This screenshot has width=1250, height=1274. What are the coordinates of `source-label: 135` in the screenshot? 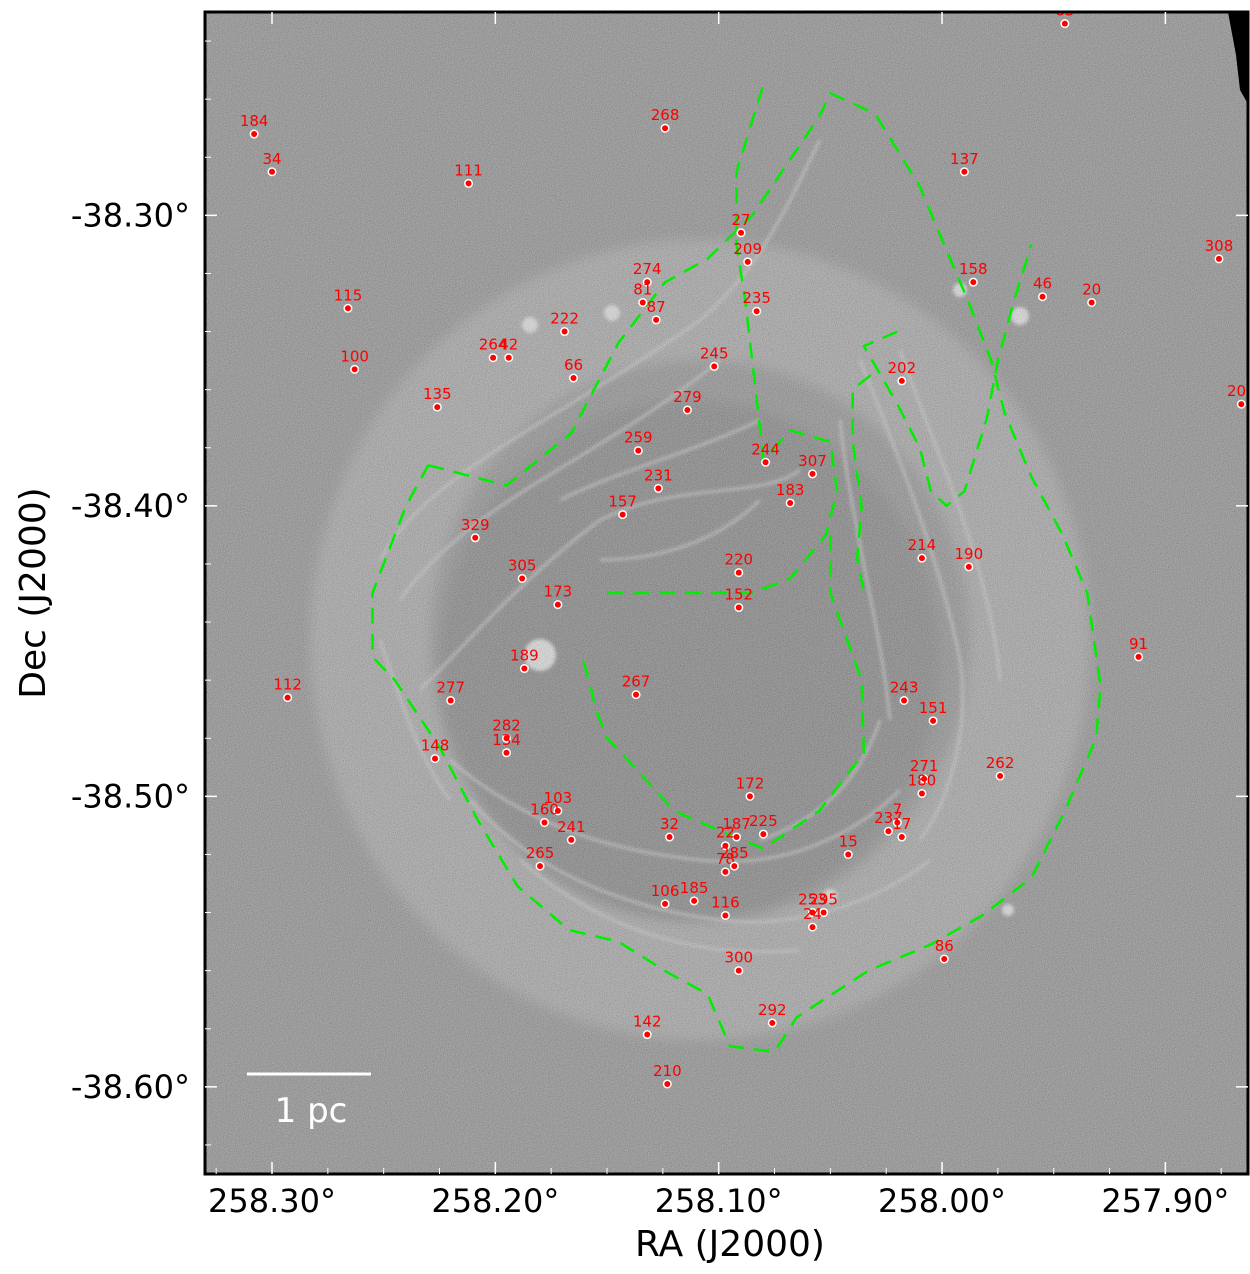 It's located at (437, 394).